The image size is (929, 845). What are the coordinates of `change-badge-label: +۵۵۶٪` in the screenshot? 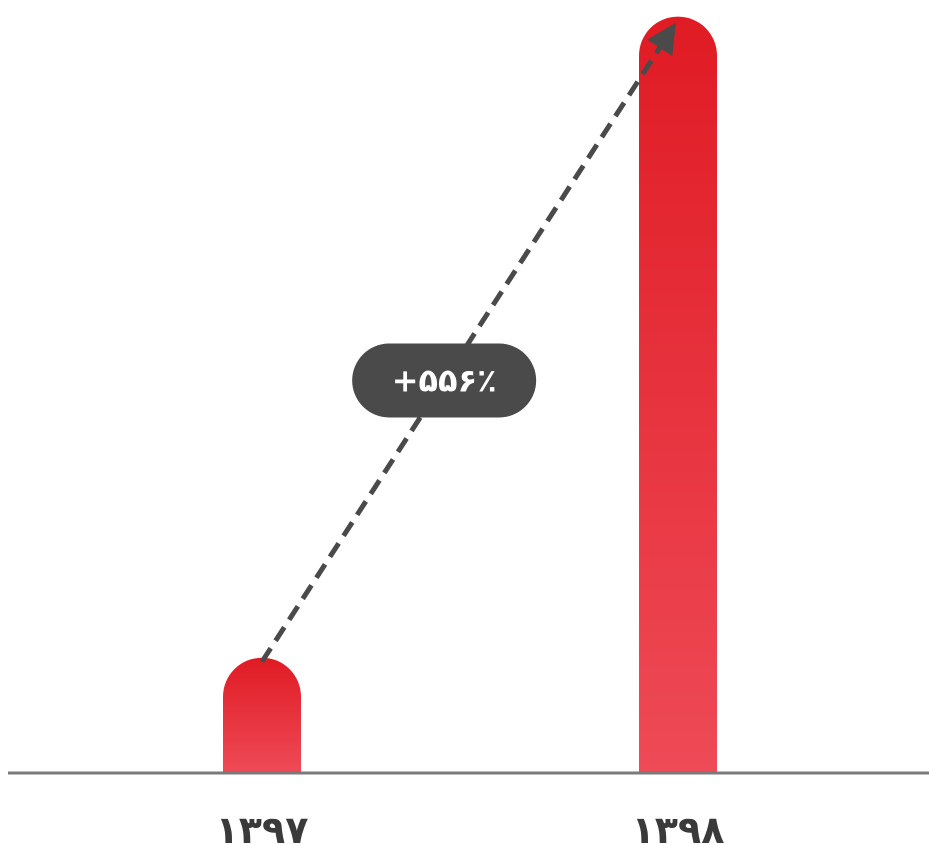 It's located at (444, 380).